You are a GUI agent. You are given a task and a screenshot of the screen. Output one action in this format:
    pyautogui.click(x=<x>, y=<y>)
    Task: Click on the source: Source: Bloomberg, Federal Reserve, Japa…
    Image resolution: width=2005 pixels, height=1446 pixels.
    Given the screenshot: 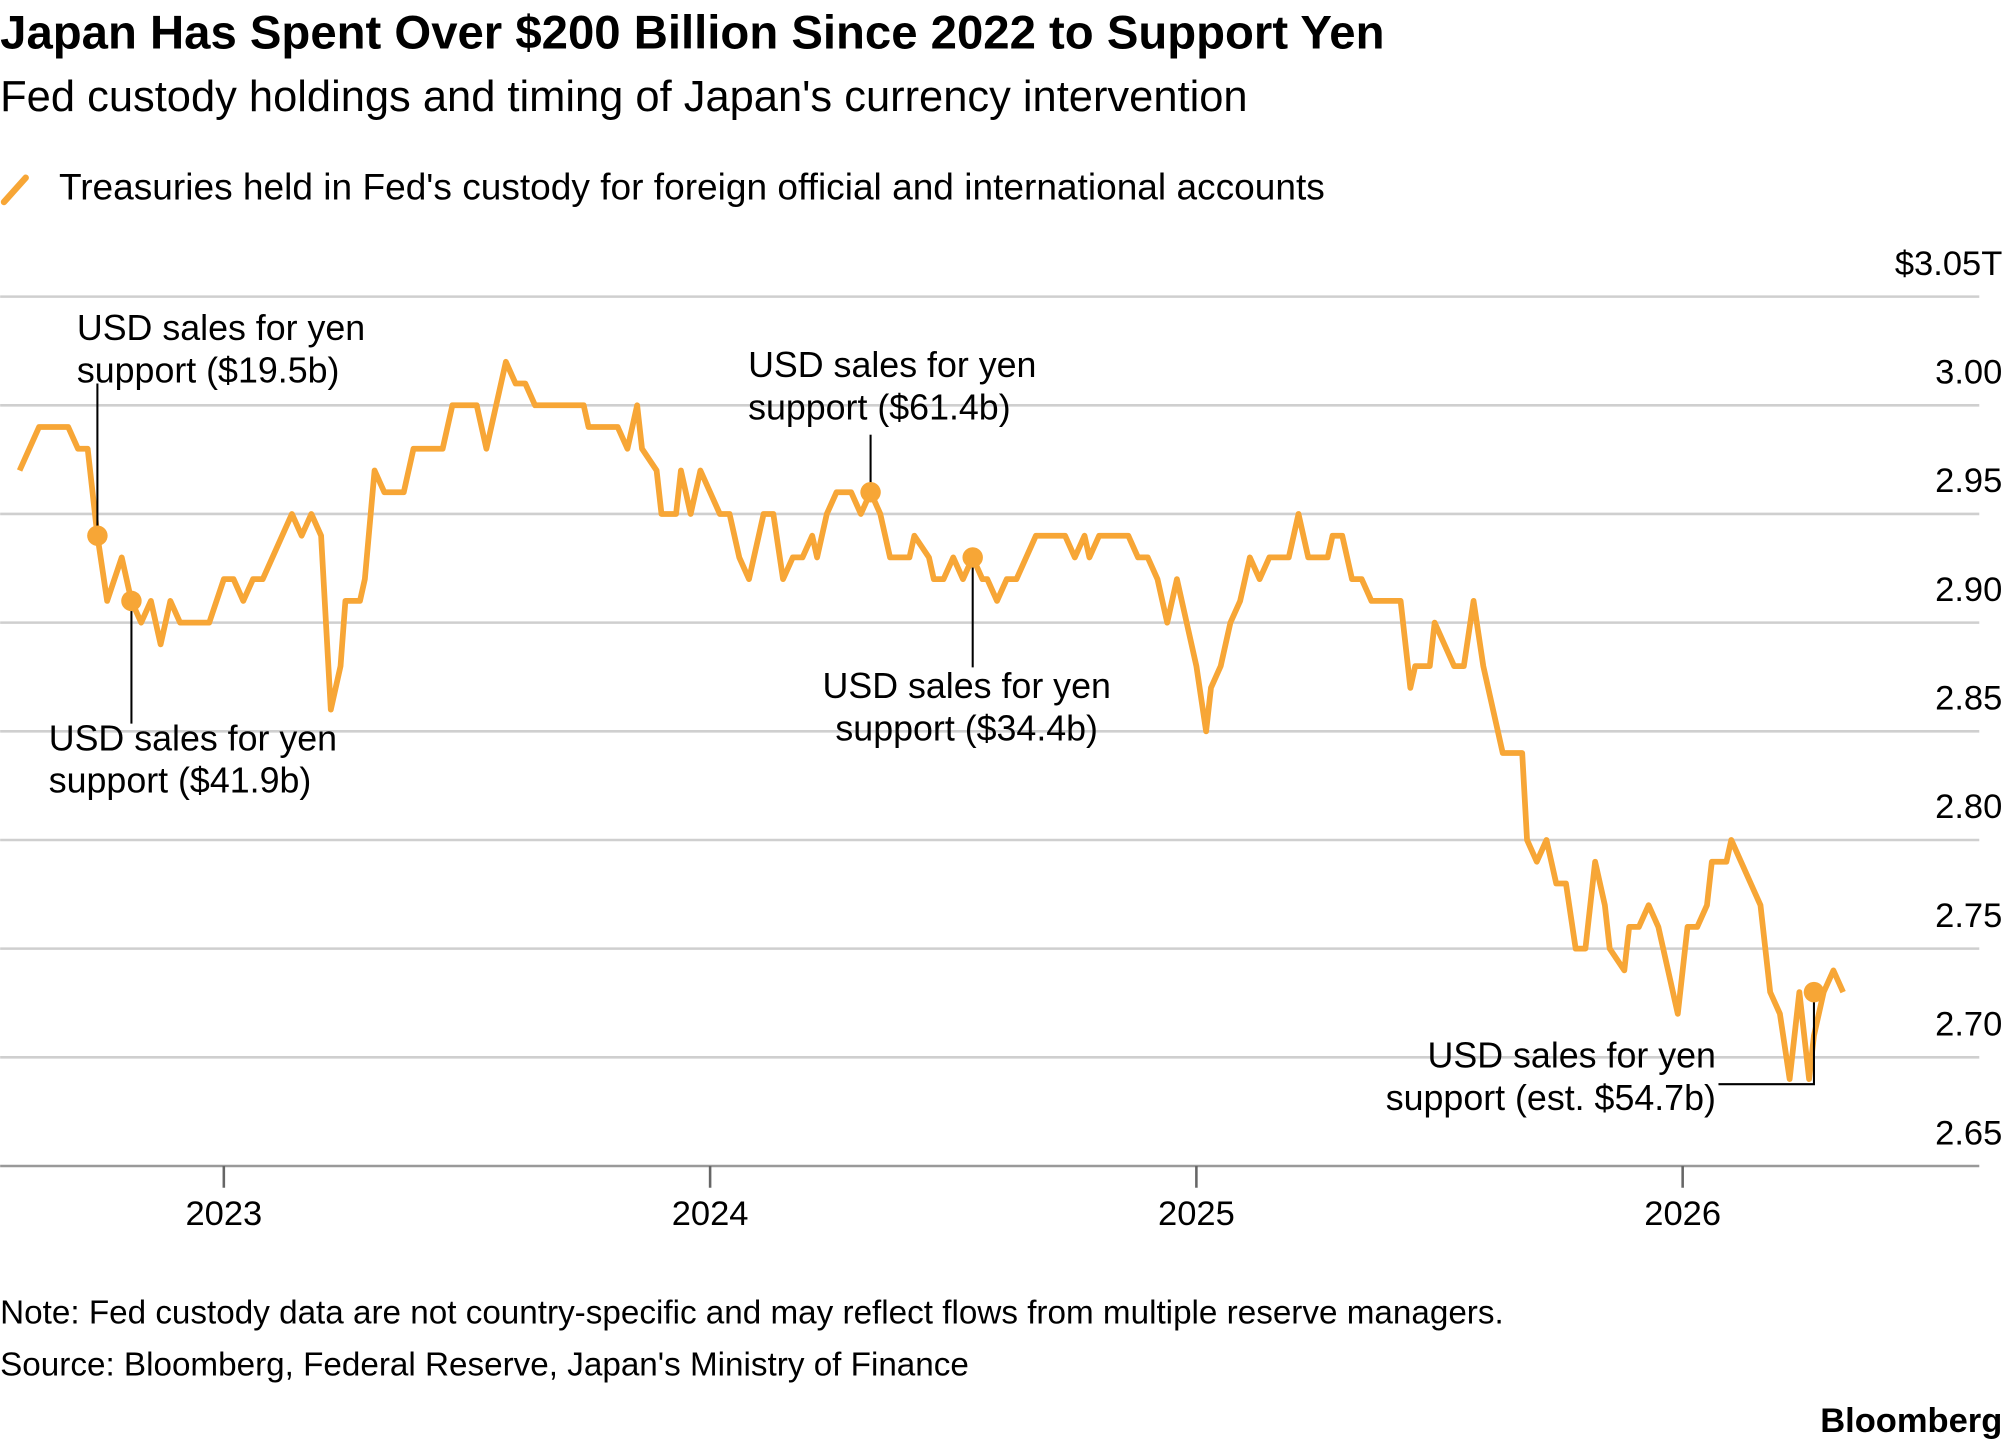 What is the action you would take?
    pyautogui.click(x=484, y=1365)
    